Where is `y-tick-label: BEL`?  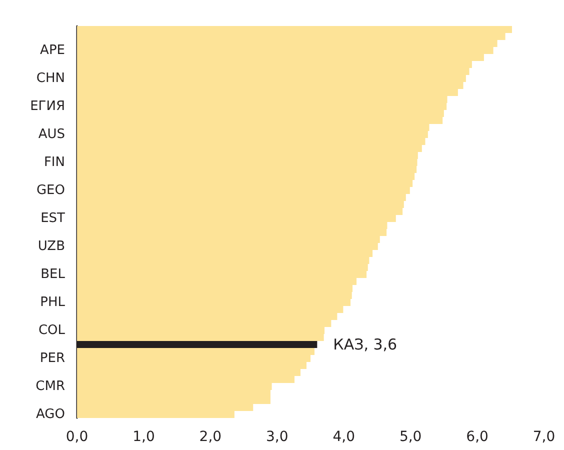
y-tick-label: BEL is located at coordinates (53, 274).